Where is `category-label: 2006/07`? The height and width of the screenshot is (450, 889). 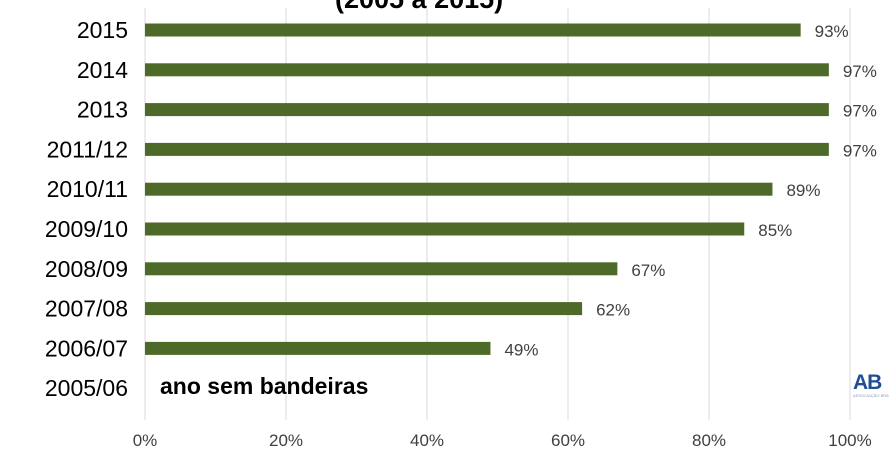 category-label: 2006/07 is located at coordinates (86, 348).